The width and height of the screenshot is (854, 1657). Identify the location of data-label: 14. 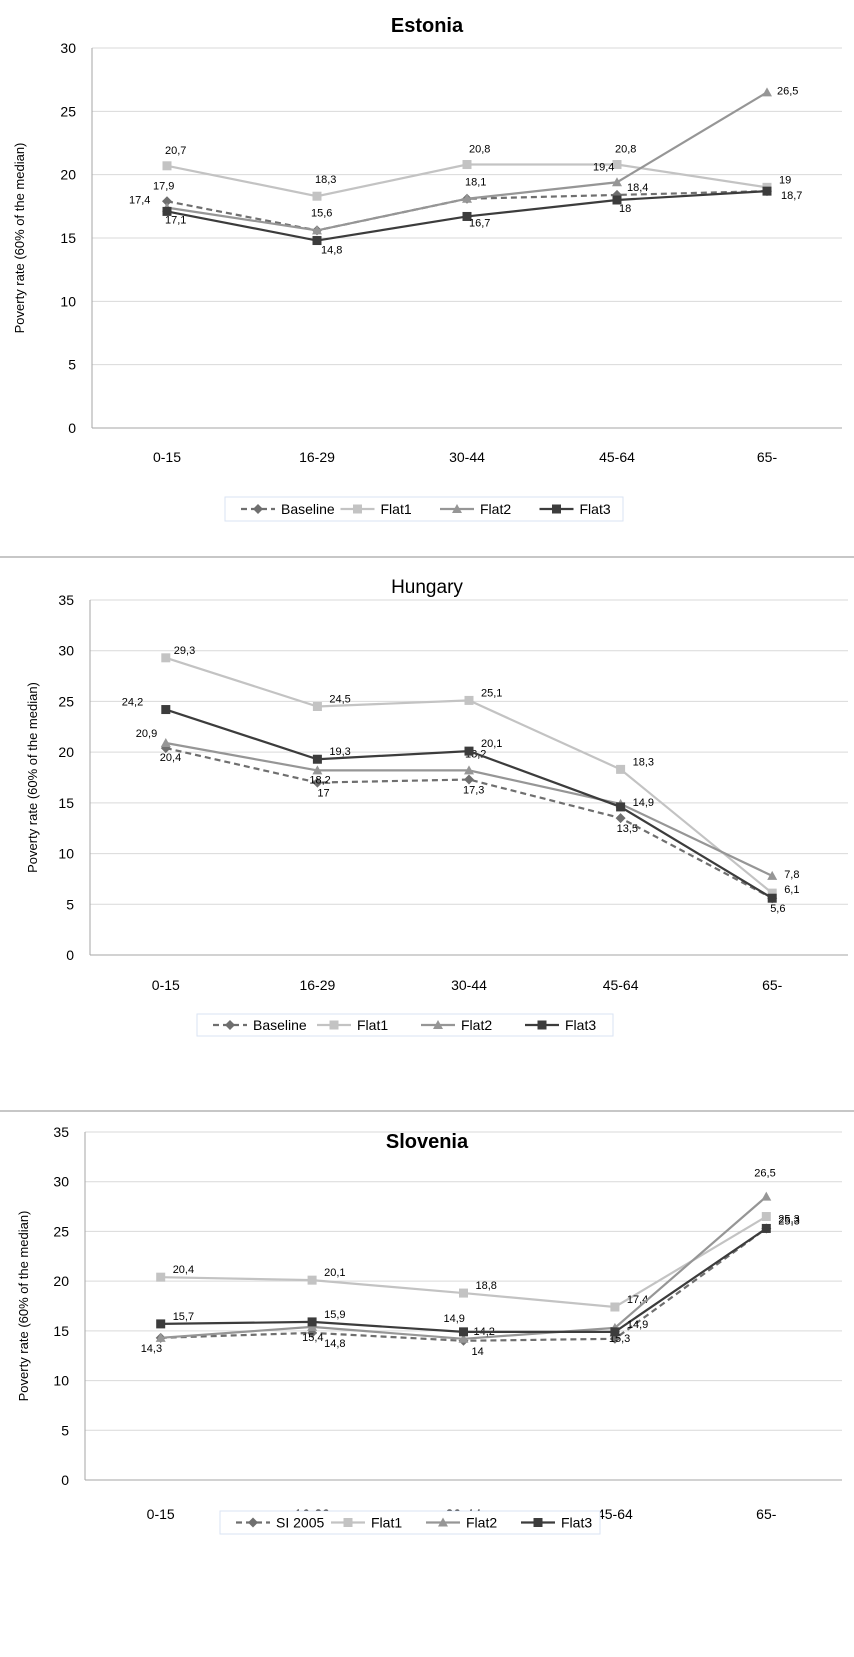
(478, 1352).